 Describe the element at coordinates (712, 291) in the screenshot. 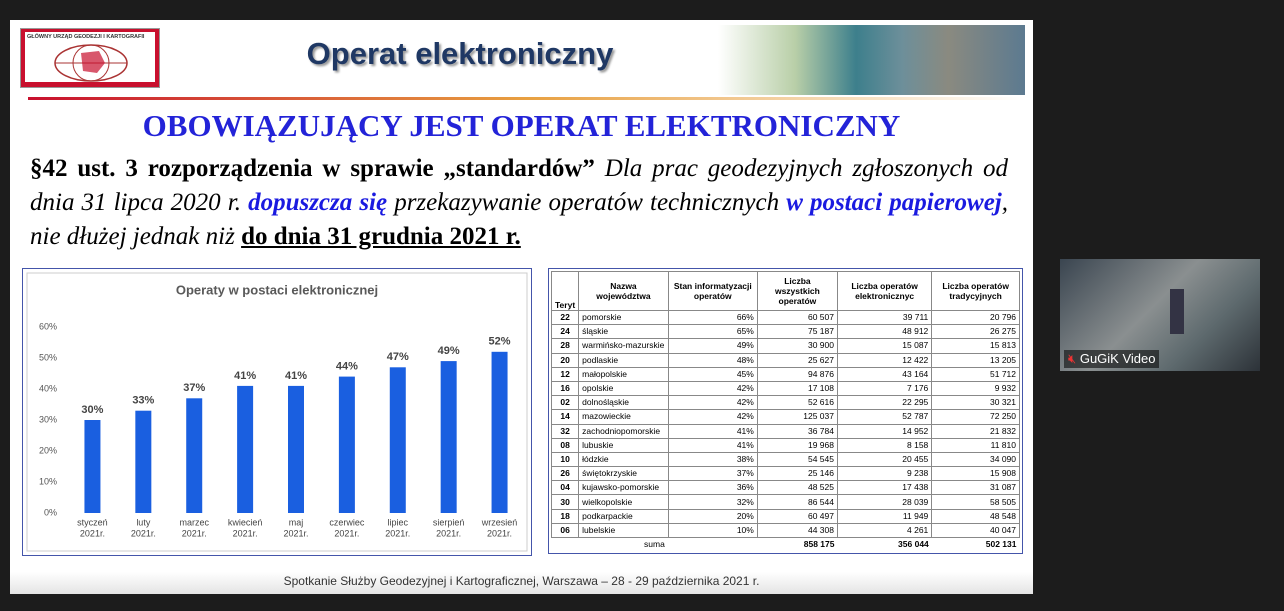

I see `column-header: Stan informatyzacji operatów` at that location.